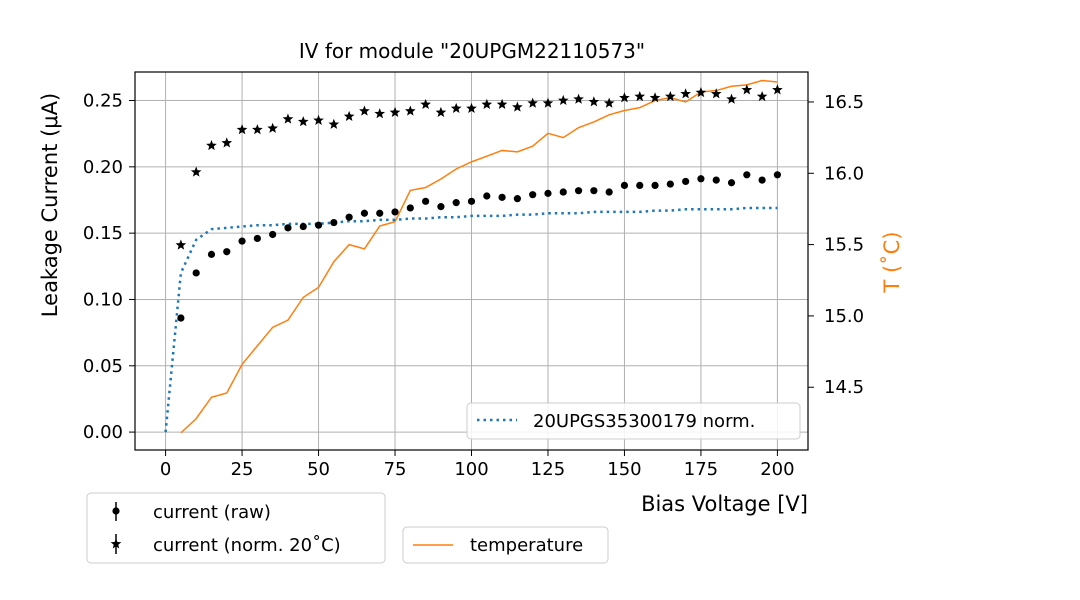 Image resolution: width=1080 pixels, height=600 pixels. I want to click on y-tick-label: 0.00, so click(103, 432).